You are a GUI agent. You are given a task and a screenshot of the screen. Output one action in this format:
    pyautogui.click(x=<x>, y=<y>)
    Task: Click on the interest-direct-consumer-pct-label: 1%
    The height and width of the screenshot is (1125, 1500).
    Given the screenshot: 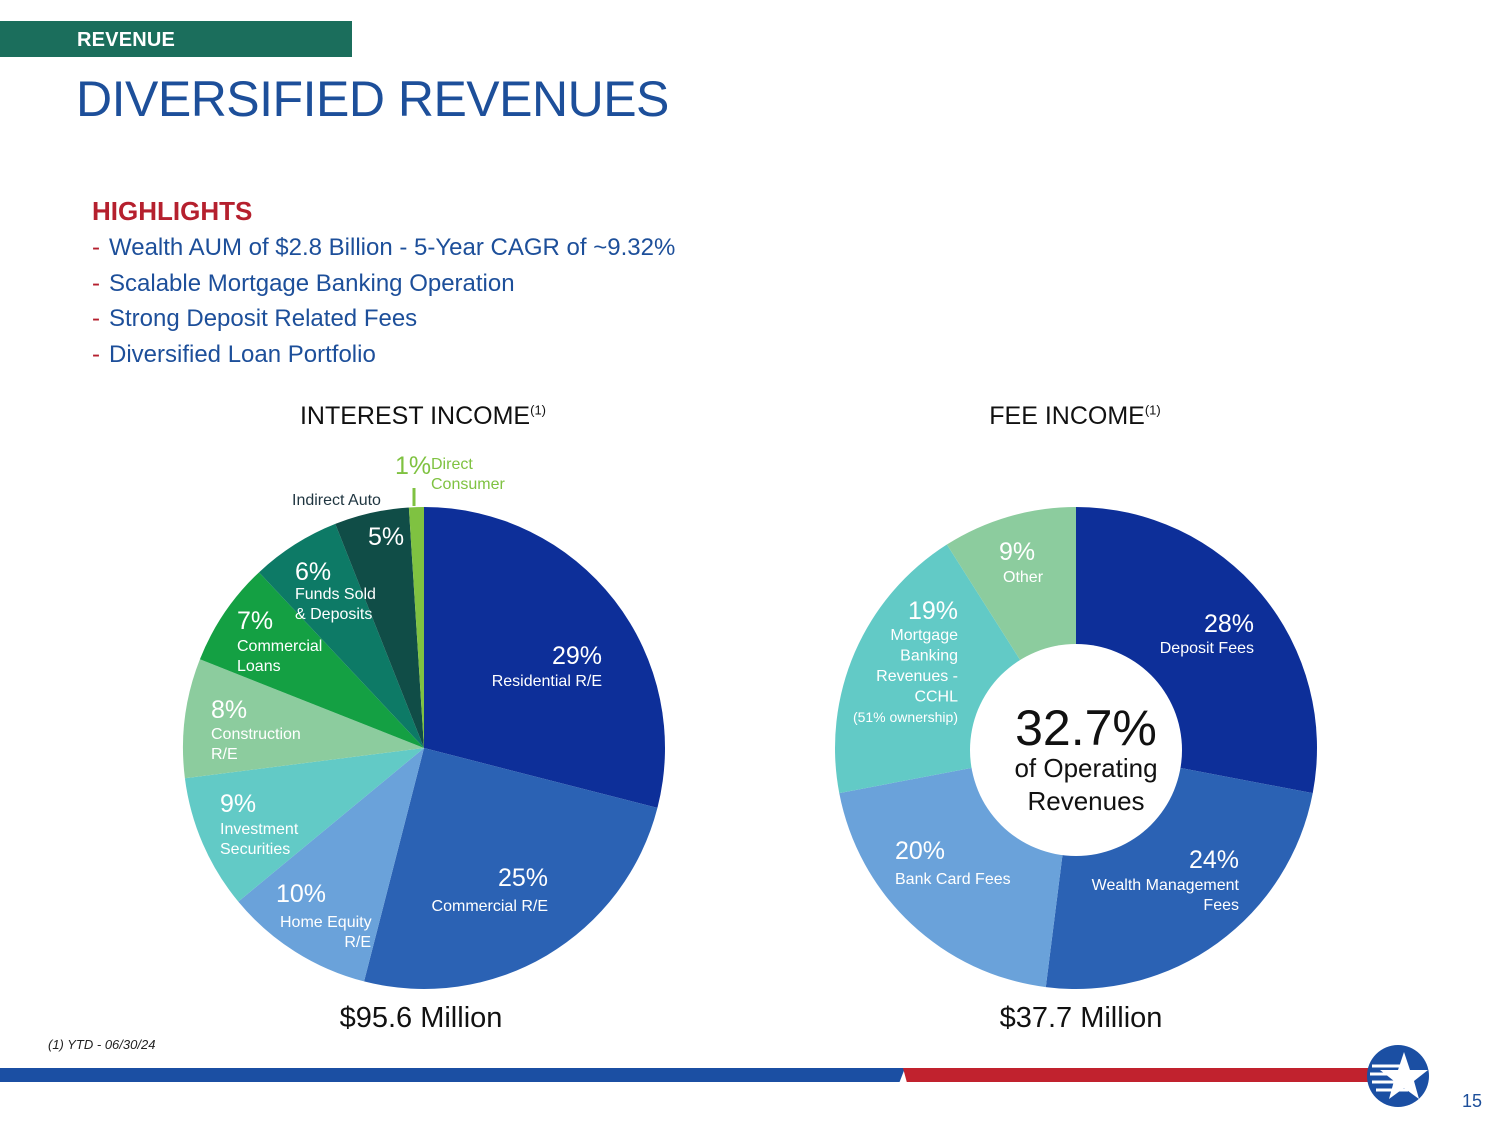 What is the action you would take?
    pyautogui.click(x=413, y=466)
    